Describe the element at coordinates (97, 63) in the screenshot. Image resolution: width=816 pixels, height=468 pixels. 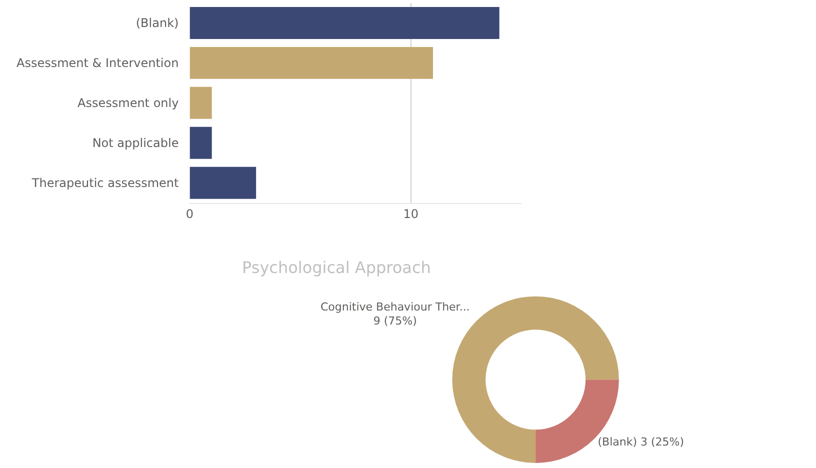
I see `y-tick-label: Assessment & Intervention` at that location.